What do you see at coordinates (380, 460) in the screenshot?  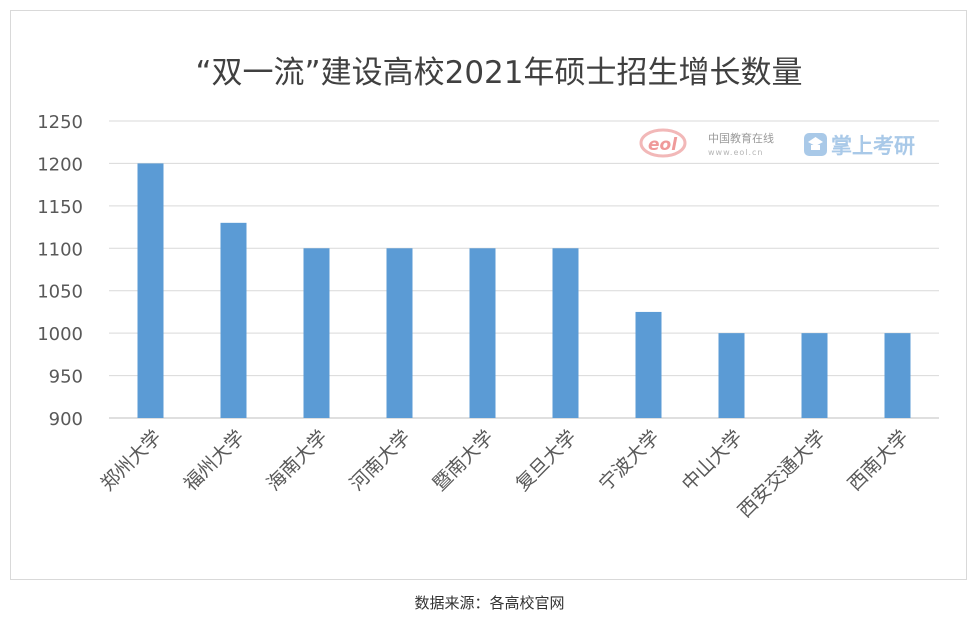 I see `x-tick-label: 河南大学` at bounding box center [380, 460].